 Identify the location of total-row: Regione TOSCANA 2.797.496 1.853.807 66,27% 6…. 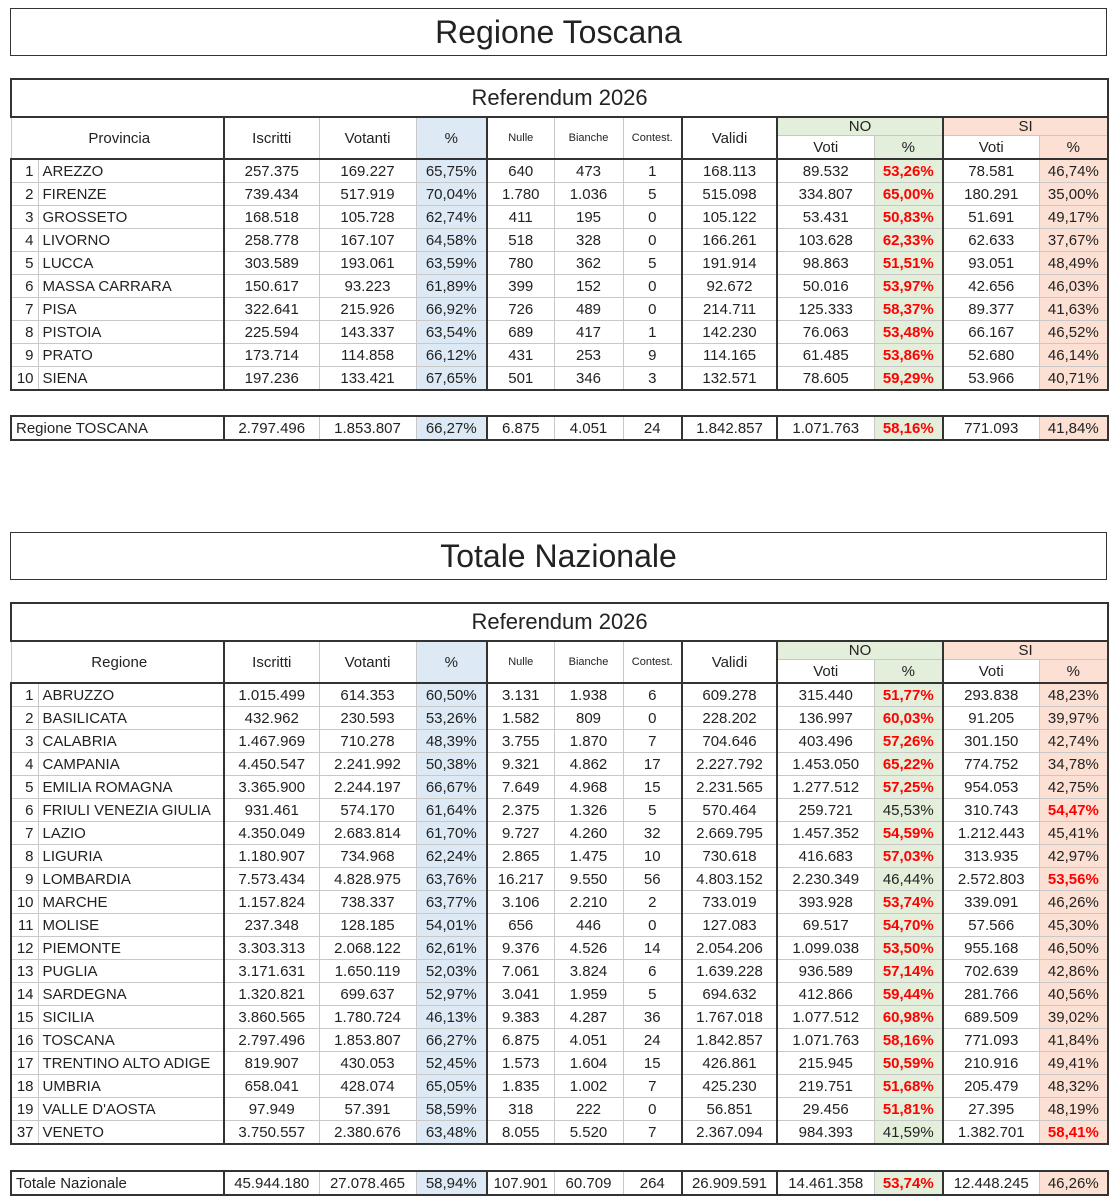
(559, 428).